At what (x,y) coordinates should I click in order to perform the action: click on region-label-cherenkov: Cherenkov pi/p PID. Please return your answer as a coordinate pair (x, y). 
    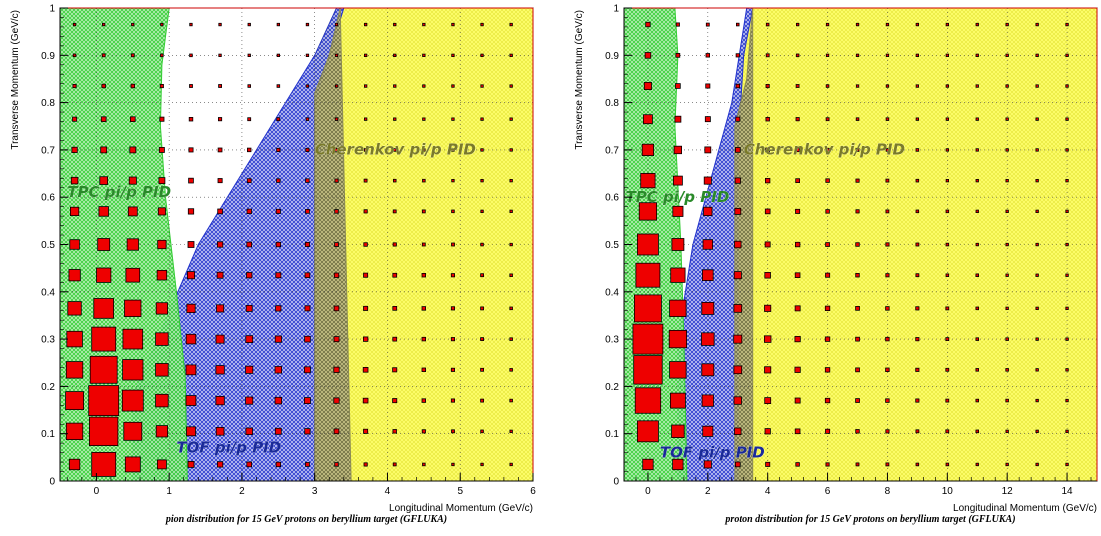
    Looking at the image, I should click on (824, 150).